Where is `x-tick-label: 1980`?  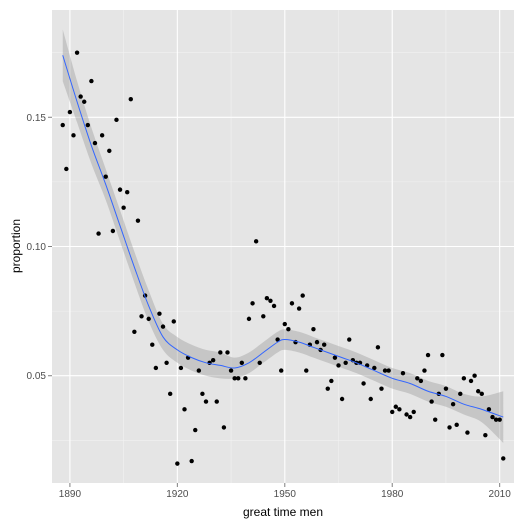 x-tick-label: 1980 is located at coordinates (392, 494).